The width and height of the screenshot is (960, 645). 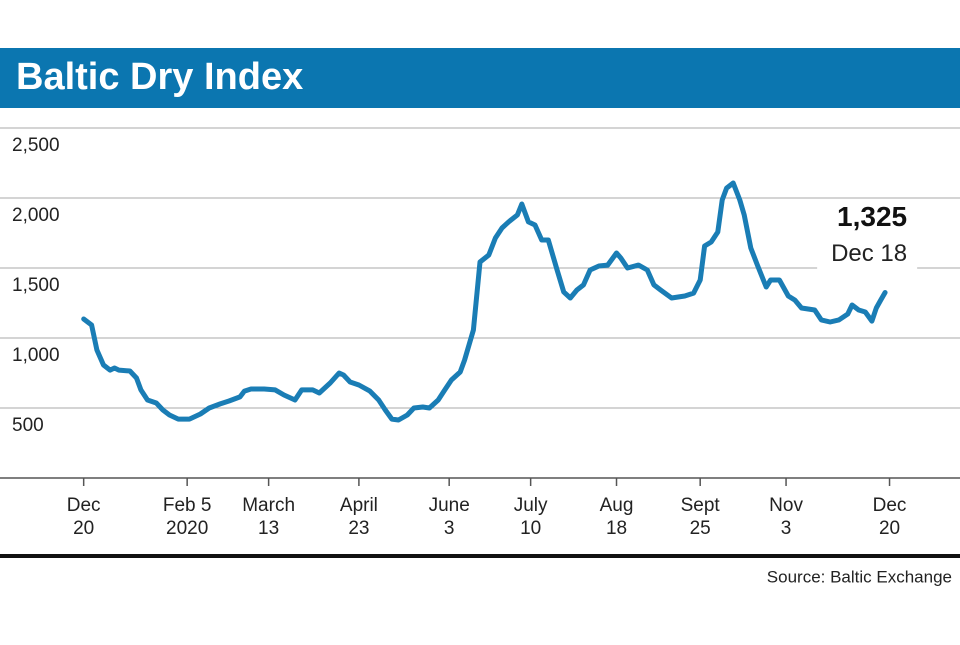 What do you see at coordinates (480, 78) in the screenshot?
I see `title-bar` at bounding box center [480, 78].